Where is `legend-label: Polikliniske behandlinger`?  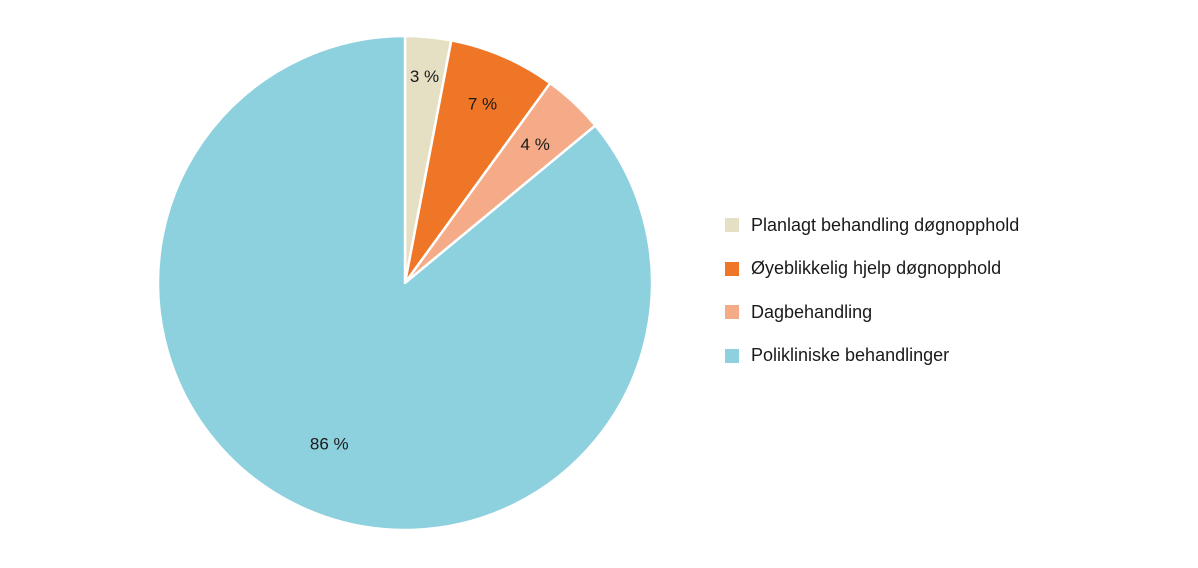
legend-label: Polikliniske behandlinger is located at coordinates (850, 355).